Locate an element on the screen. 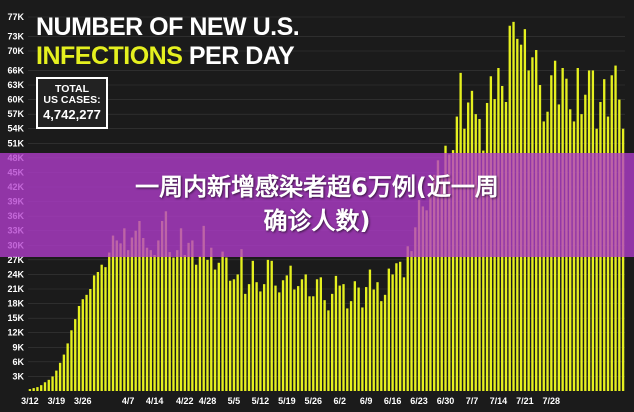 This screenshot has height=412, width=634. x-tick-label: 6/2 is located at coordinates (339, 401).